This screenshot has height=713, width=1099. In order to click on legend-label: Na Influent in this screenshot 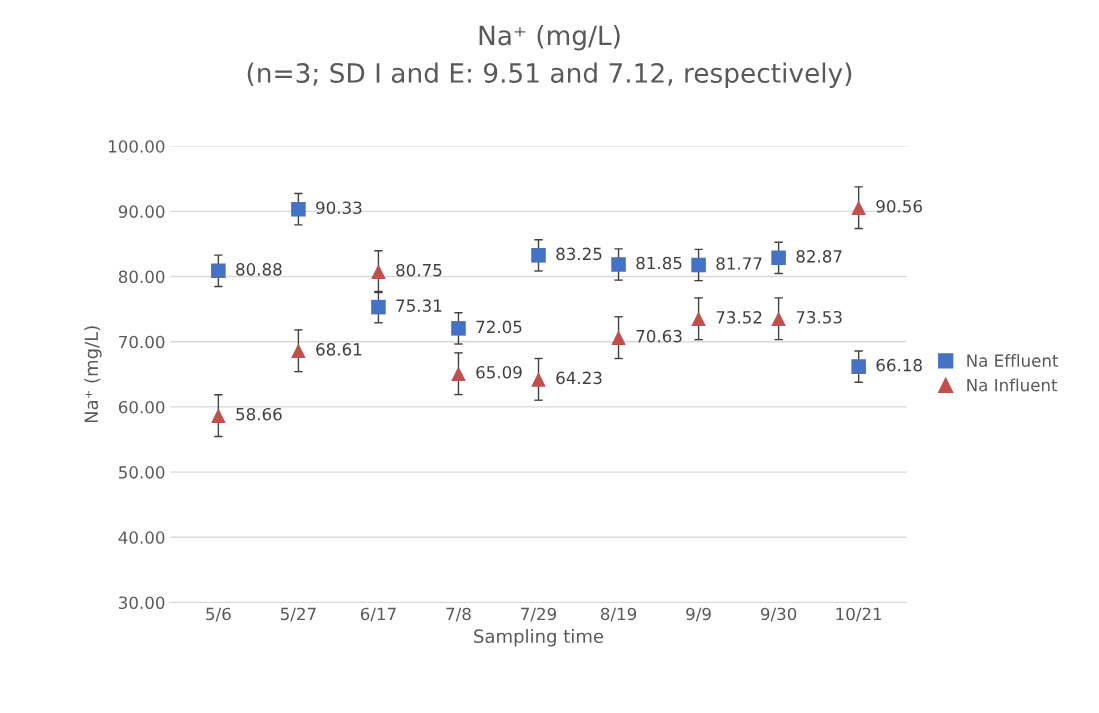, I will do `click(1012, 385)`.